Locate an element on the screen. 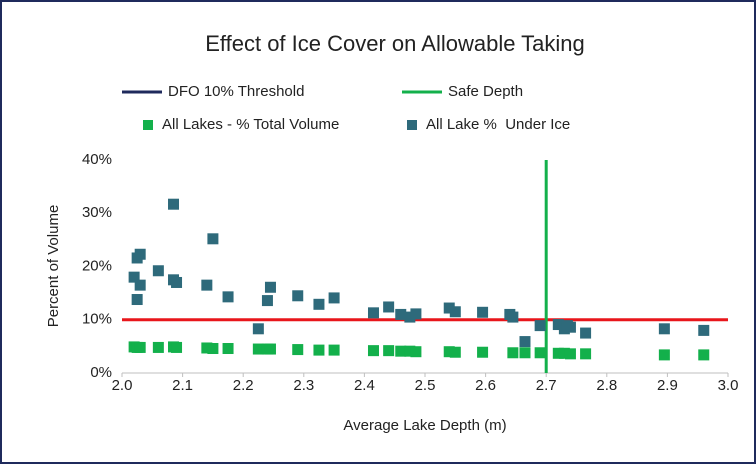 The width and height of the screenshot is (756, 464). y-tick-label: 30% is located at coordinates (97, 212).